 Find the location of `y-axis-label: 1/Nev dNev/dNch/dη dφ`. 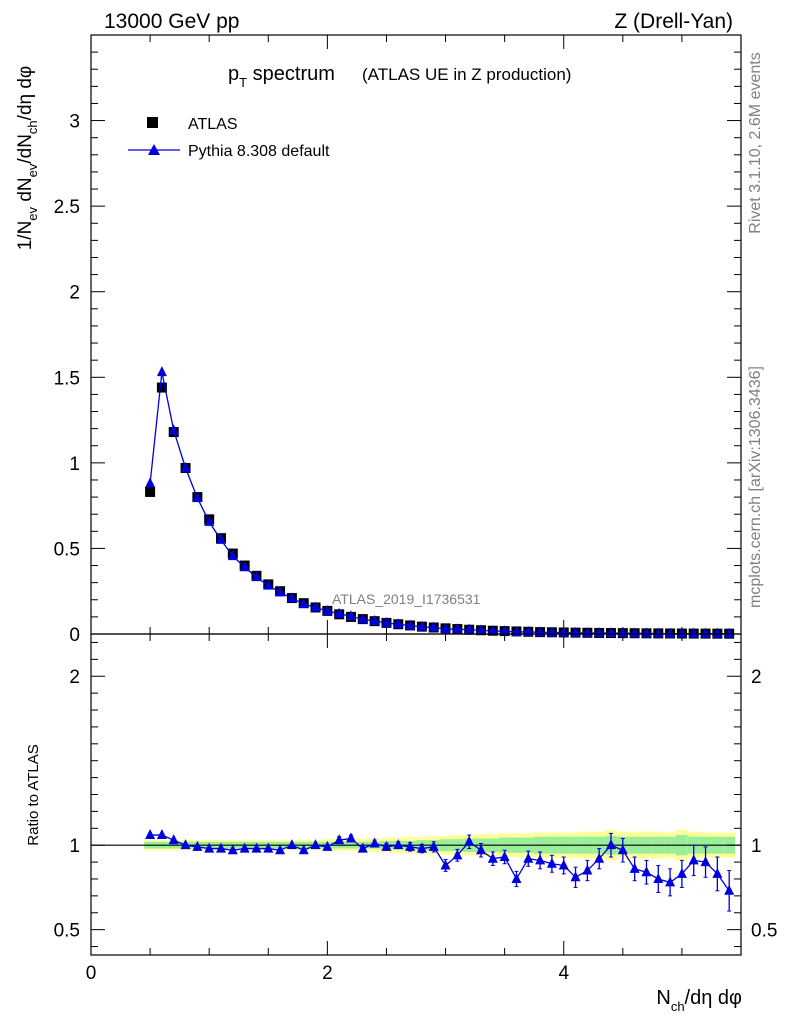

y-axis-label: 1/Nev dNev/dNch/dη dφ is located at coordinates (27, 158).